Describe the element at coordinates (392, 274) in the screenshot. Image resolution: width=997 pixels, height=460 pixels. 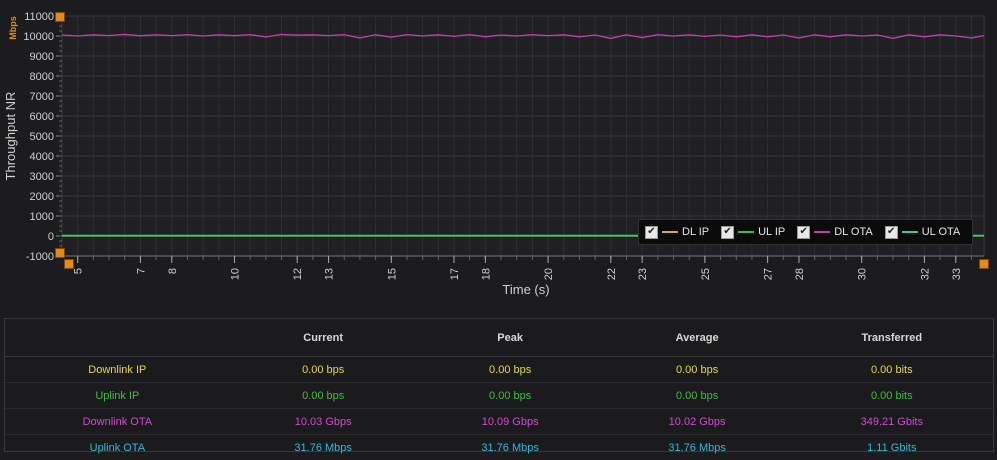
I see `x-tick-label: 15` at that location.